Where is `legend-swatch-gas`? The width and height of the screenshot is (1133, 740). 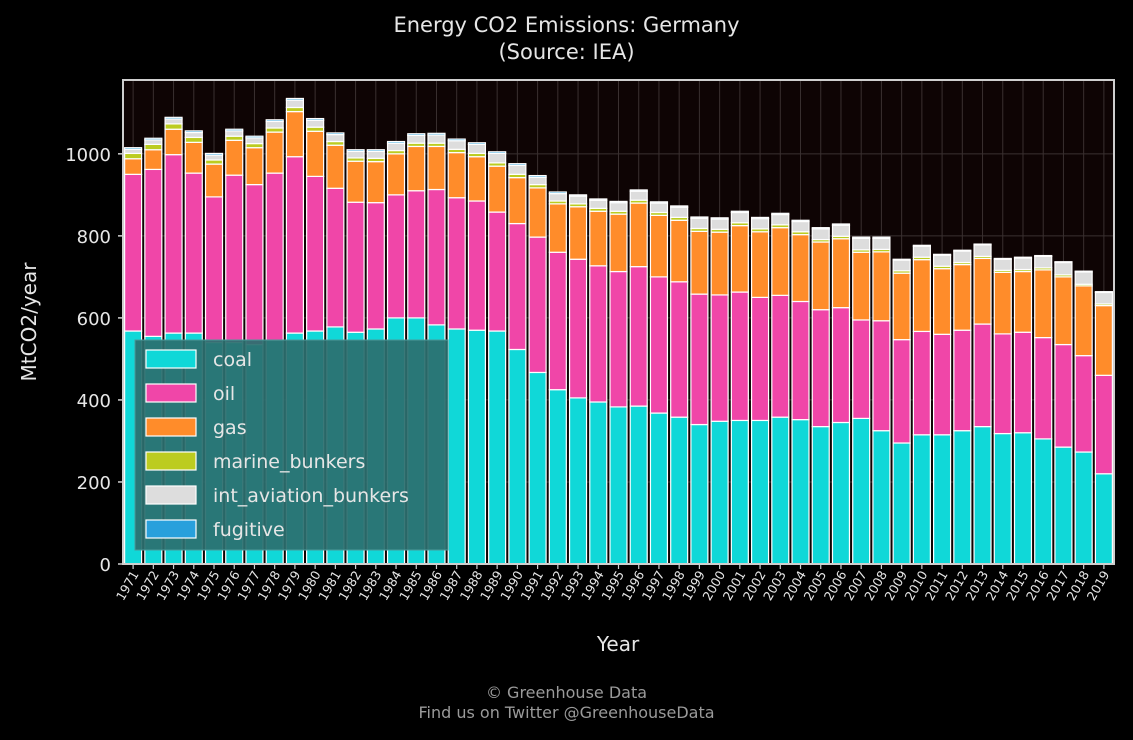 legend-swatch-gas is located at coordinates (171, 427).